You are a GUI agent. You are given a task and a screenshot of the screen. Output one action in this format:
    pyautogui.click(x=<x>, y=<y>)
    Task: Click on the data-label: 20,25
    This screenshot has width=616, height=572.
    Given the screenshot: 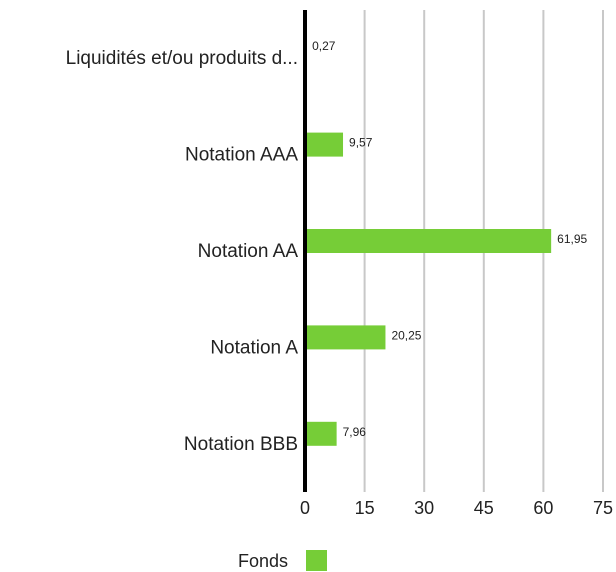 What is the action you would take?
    pyautogui.click(x=406, y=335)
    